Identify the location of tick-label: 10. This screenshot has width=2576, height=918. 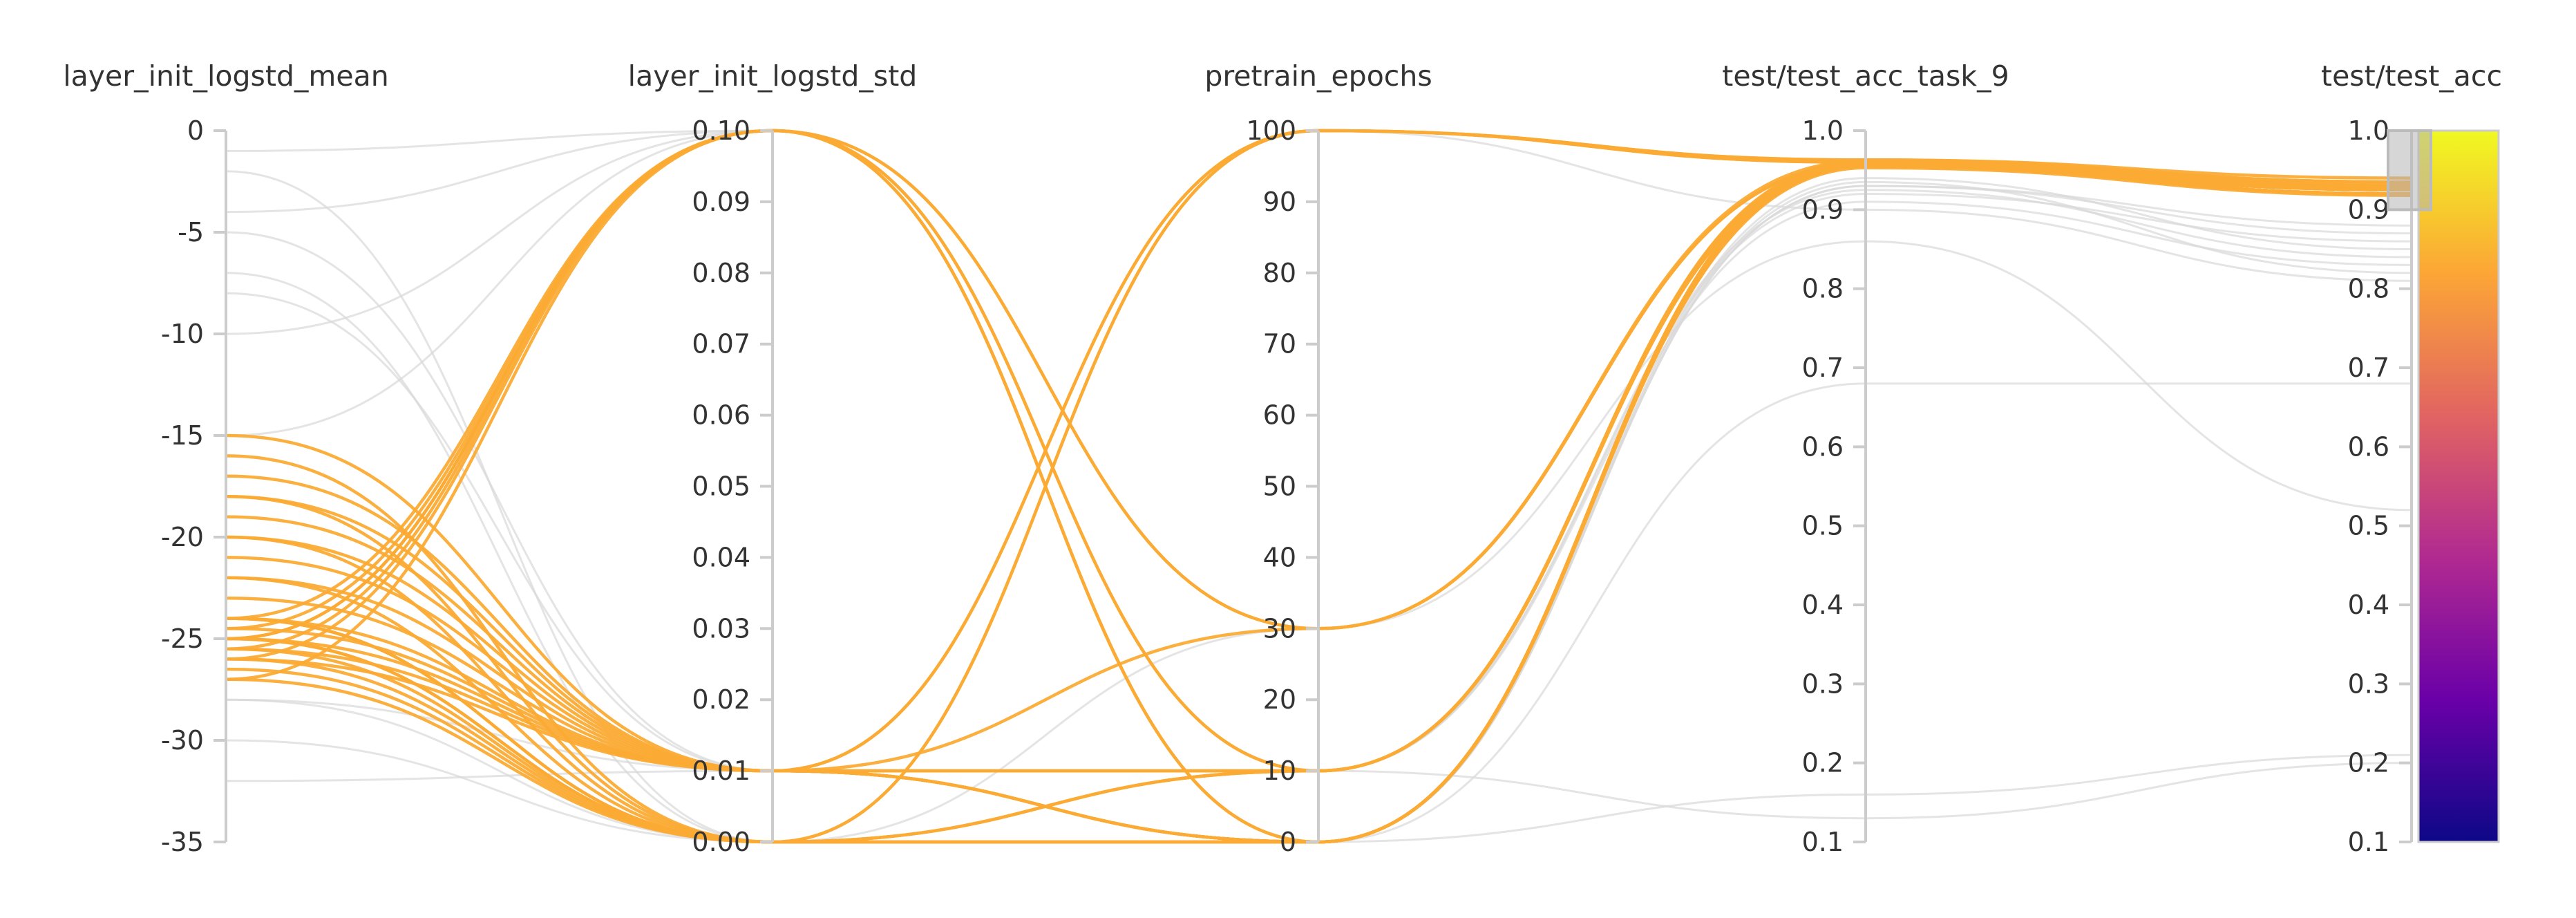
(1279, 771).